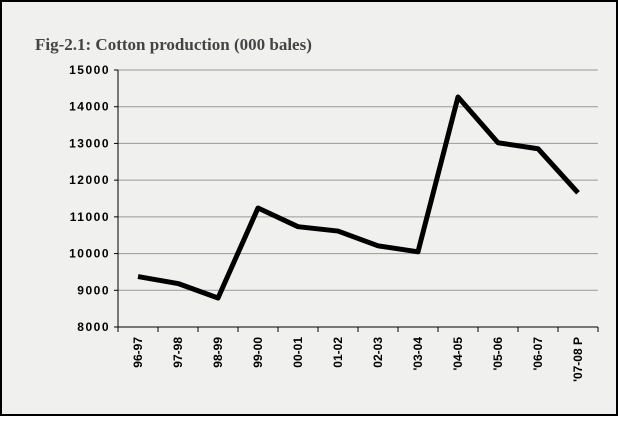 Image resolution: width=618 pixels, height=421 pixels. Describe the element at coordinates (258, 352) in the screenshot. I see `x-tick-label: 99-00` at that location.